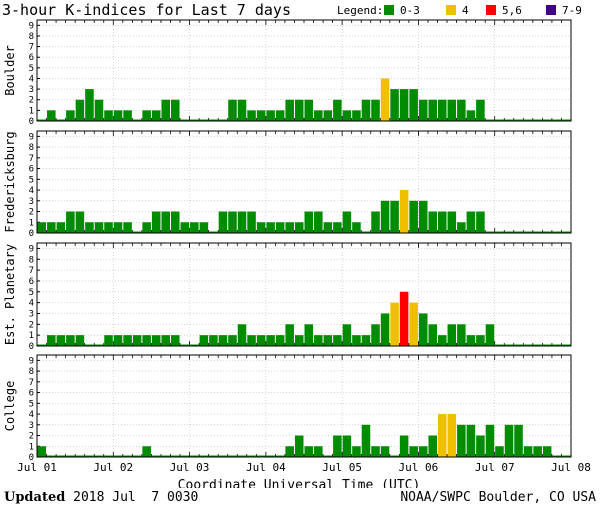 Image resolution: width=600 pixels, height=510 pixels. I want to click on legend-label: 0-3, so click(410, 10).